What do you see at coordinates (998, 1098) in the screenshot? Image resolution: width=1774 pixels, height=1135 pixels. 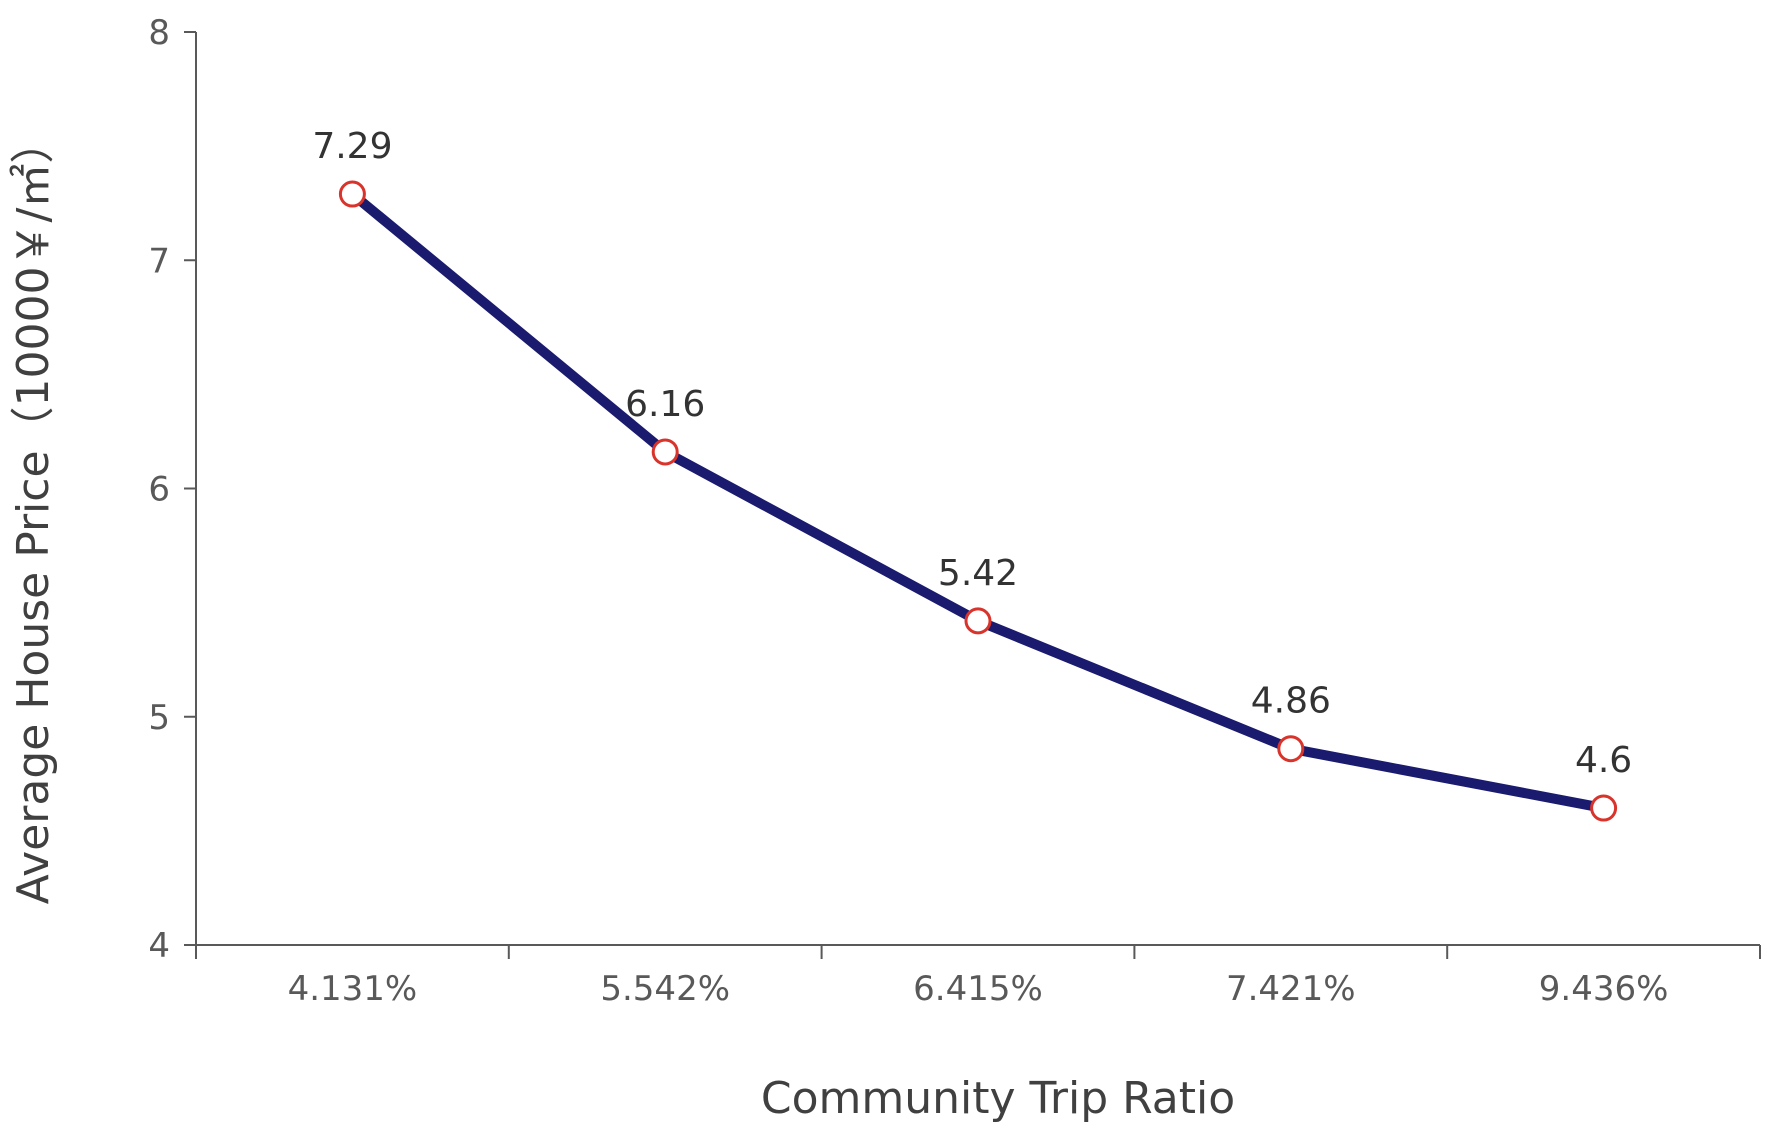 I see `x-axis-title: Community Trip Ratio` at bounding box center [998, 1098].